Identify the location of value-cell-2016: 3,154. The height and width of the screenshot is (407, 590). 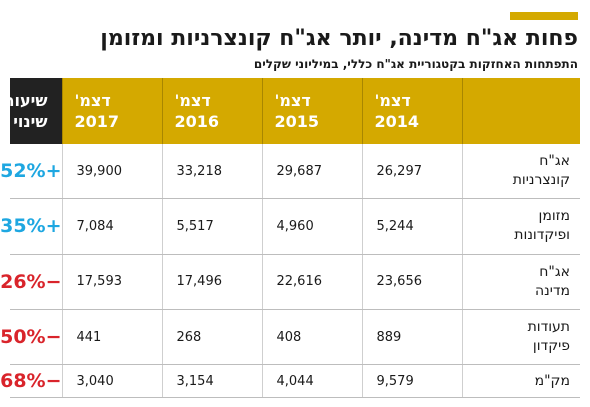
(211, 381).